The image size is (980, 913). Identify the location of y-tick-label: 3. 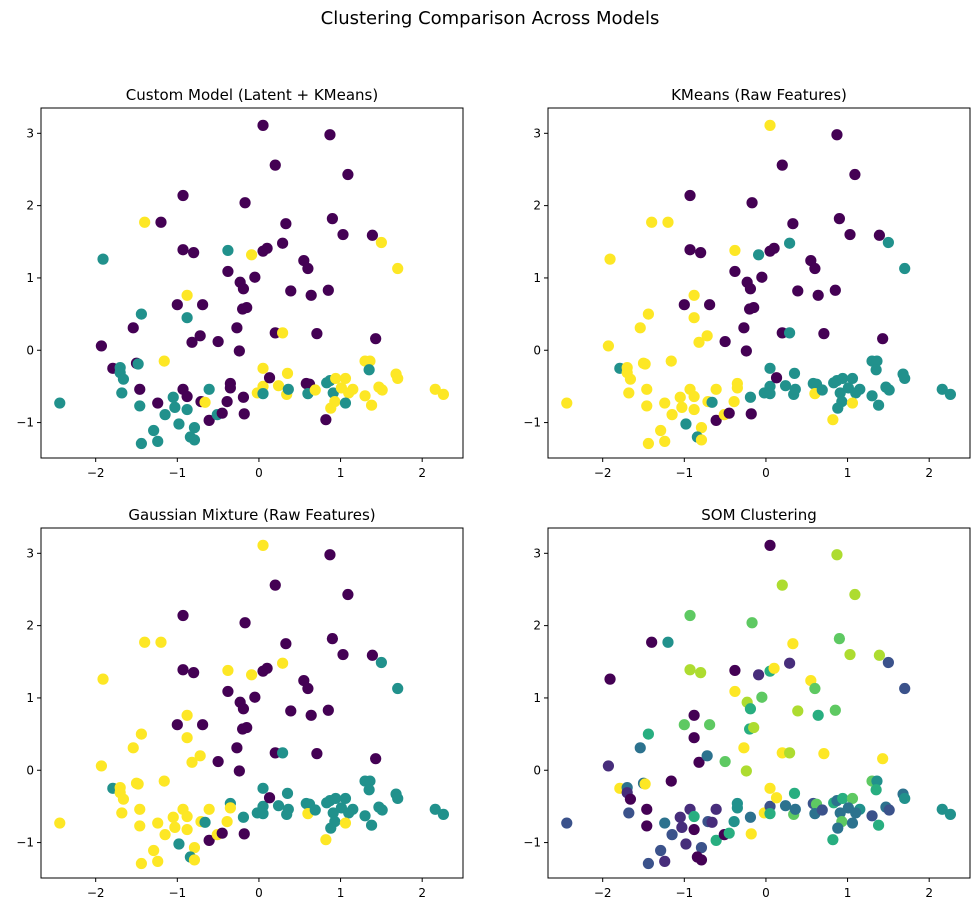
(537, 553).